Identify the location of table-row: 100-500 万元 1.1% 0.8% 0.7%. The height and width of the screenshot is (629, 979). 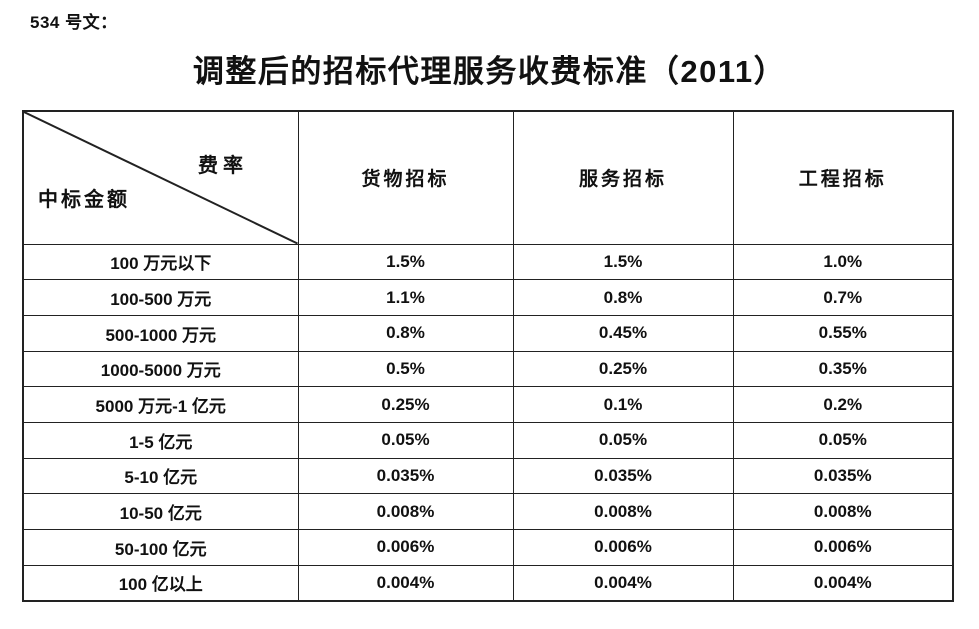
(488, 297).